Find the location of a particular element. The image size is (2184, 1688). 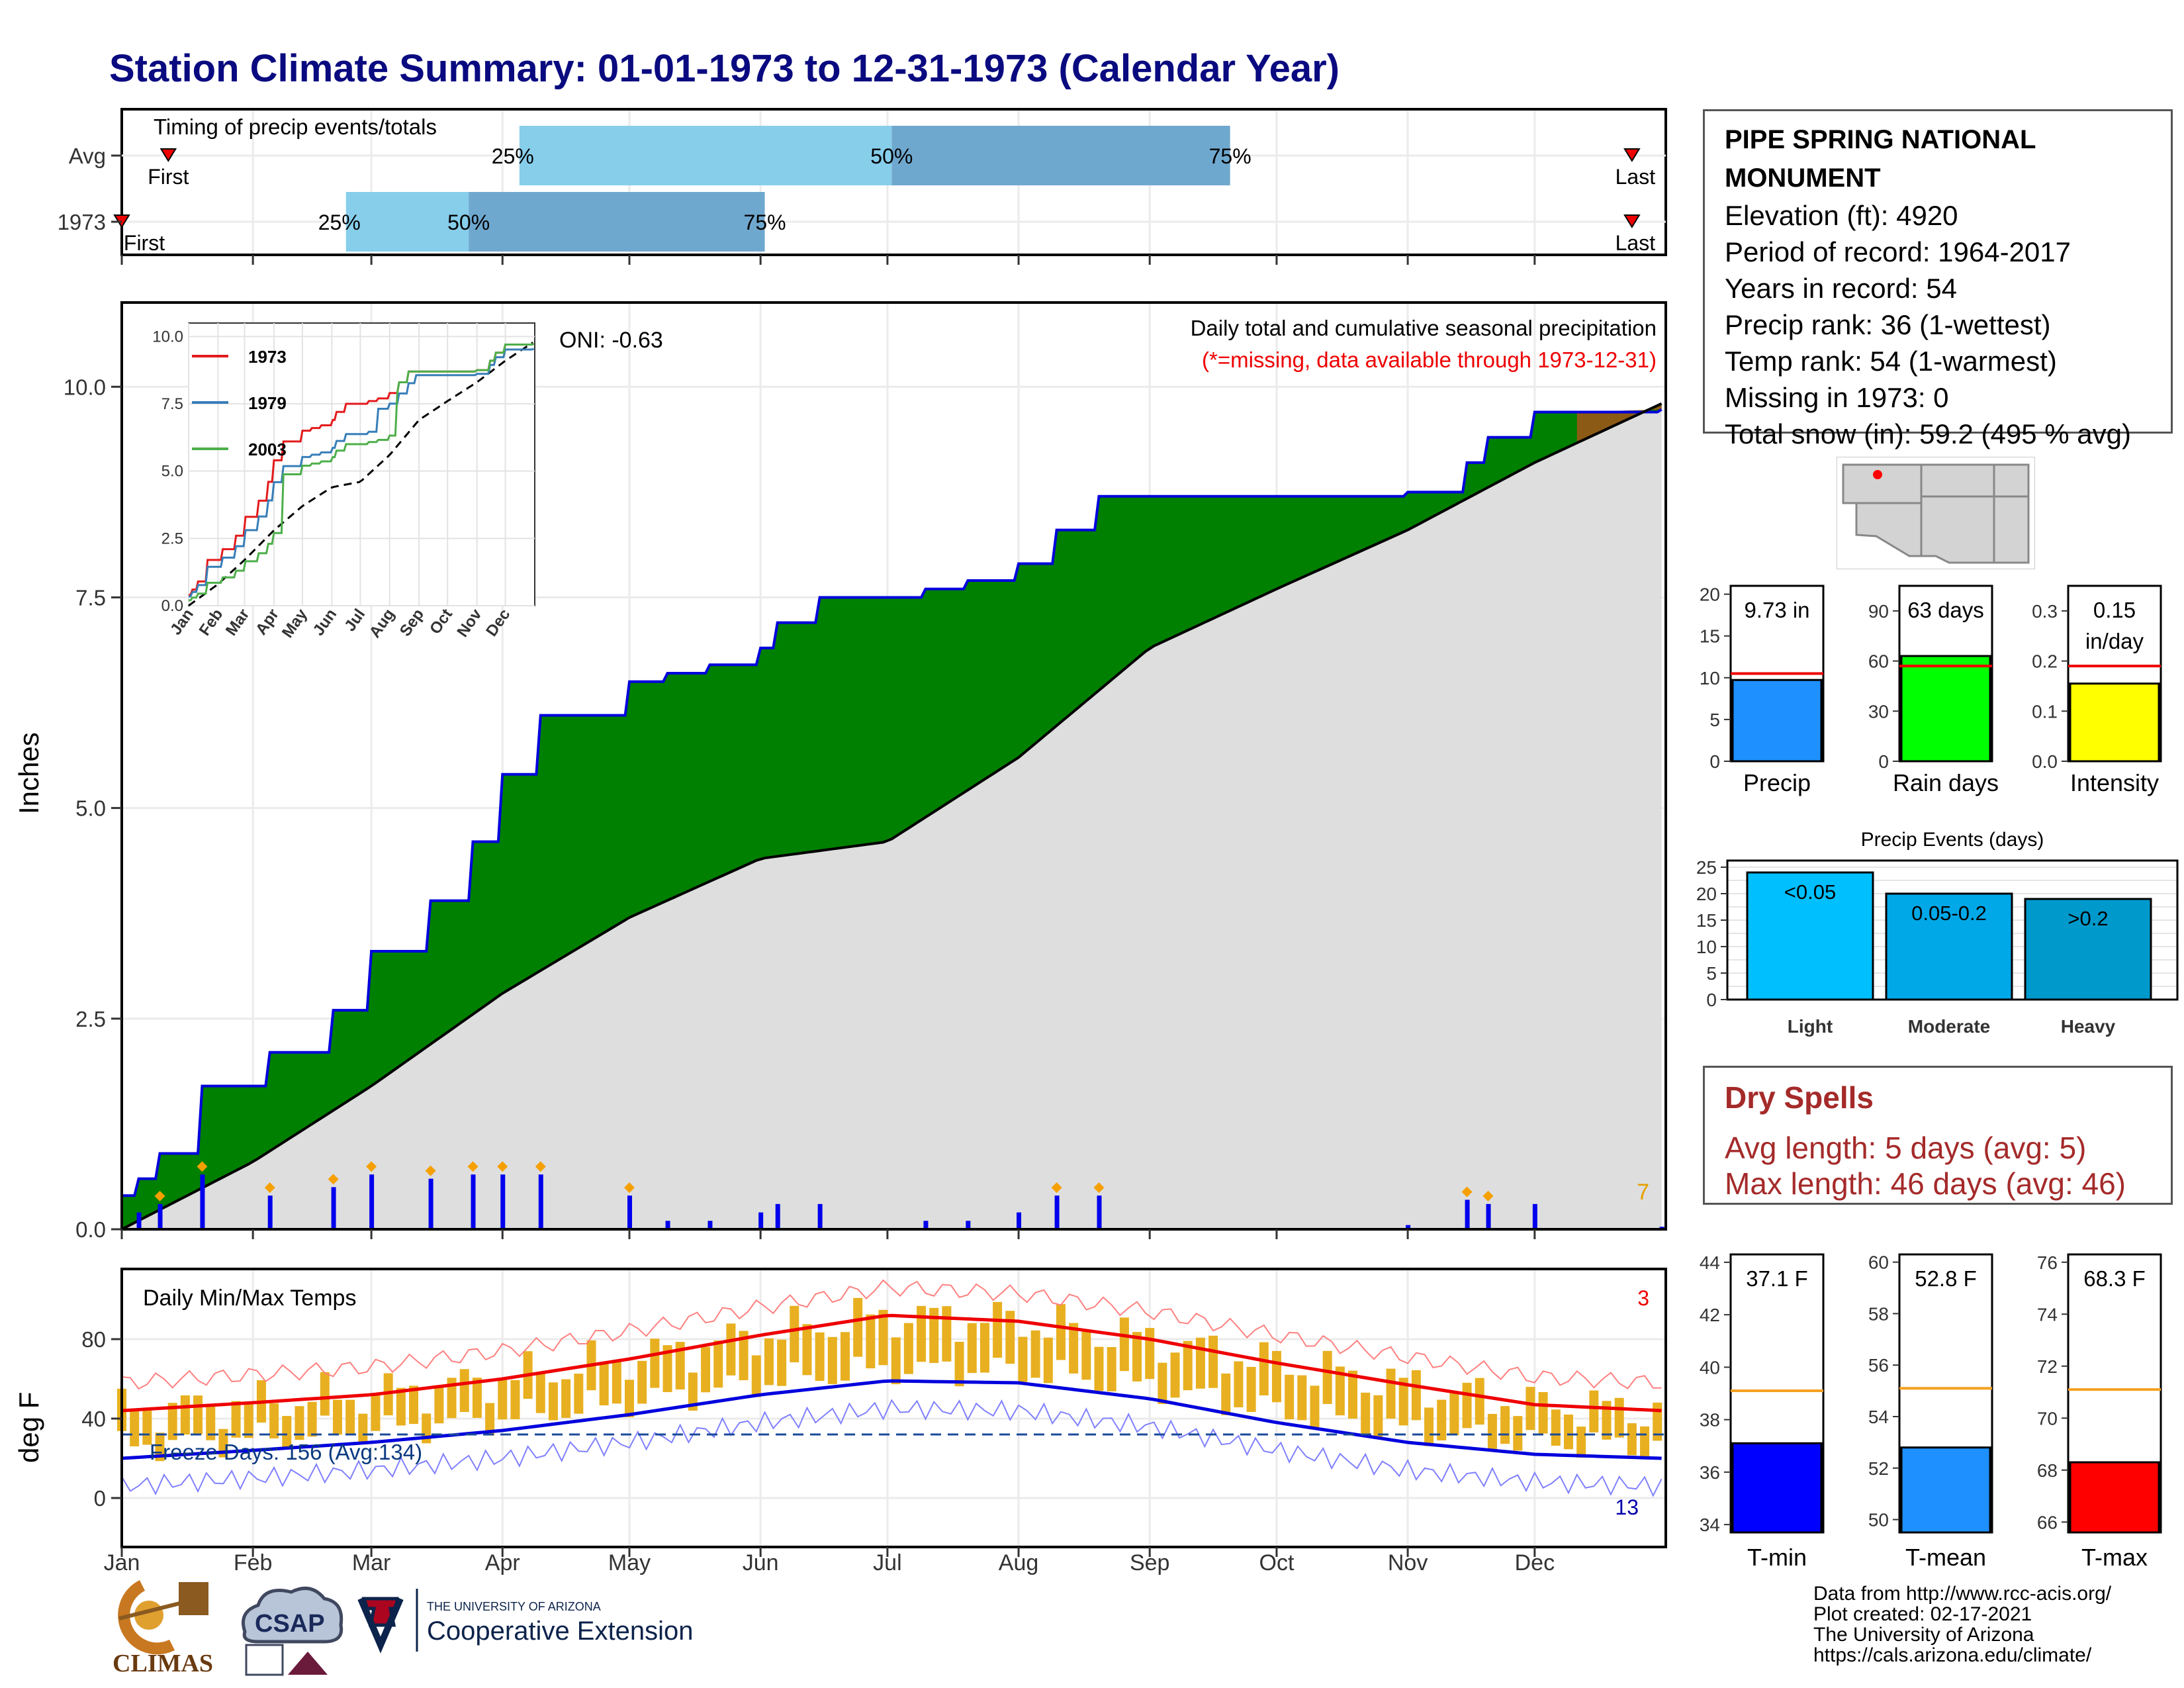

precip-event-category: Heavy is located at coordinates (2088, 1026).